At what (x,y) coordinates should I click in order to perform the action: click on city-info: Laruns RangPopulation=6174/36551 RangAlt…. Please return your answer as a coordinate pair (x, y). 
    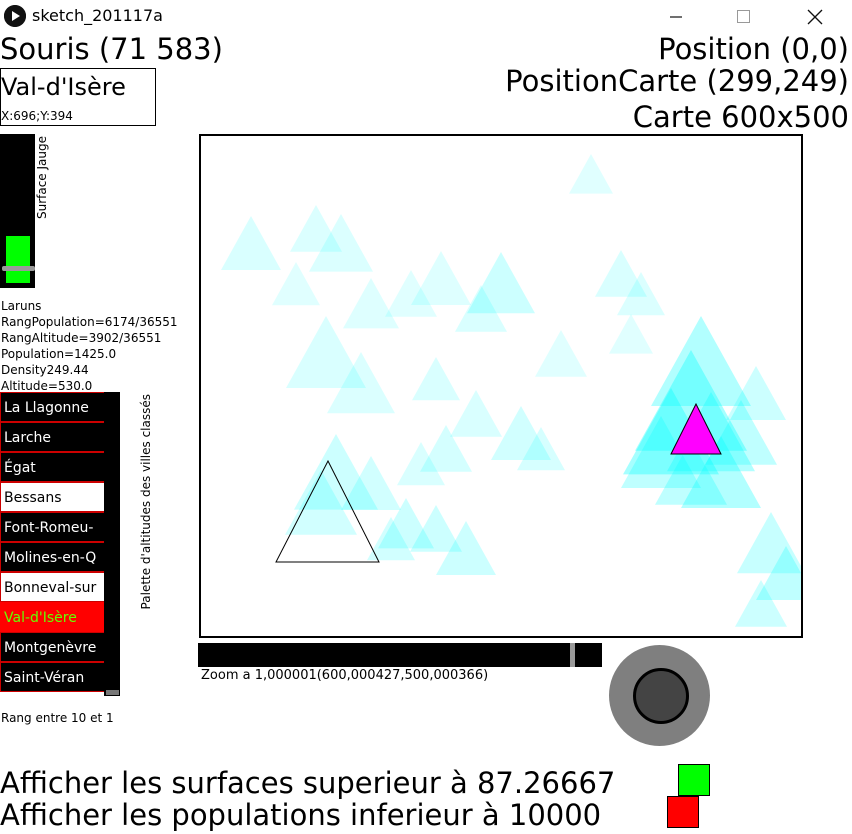
    Looking at the image, I should click on (89, 346).